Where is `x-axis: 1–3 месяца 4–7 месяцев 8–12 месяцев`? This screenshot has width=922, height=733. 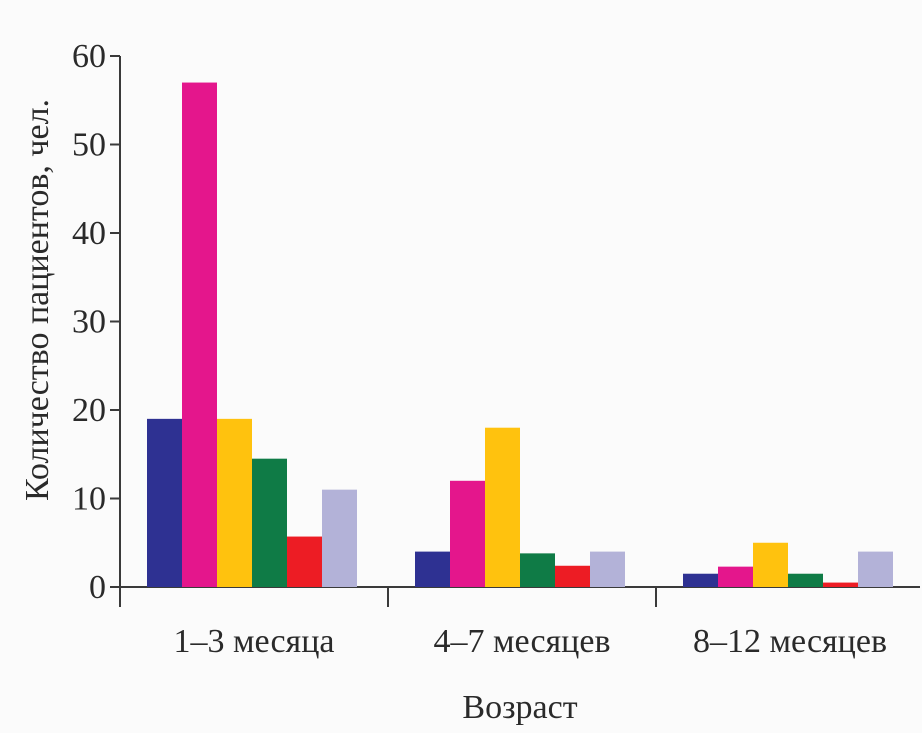 x-axis: 1–3 месяца 4–7 месяцев 8–12 месяцев is located at coordinates (519, 623).